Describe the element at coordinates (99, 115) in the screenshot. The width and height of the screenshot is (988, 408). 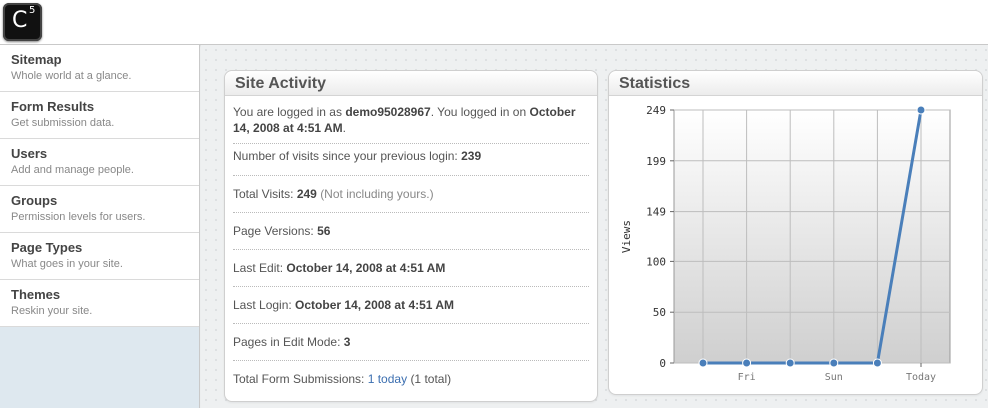
I see `sidebar-item-form-results: Form Results Get submission data.` at that location.